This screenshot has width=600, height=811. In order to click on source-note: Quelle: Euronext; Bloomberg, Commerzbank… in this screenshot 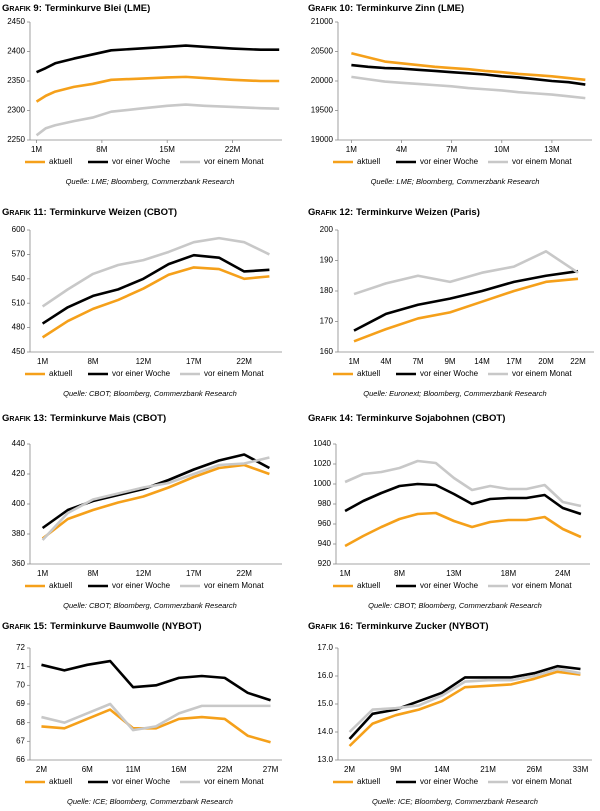, I will do `click(454, 393)`.